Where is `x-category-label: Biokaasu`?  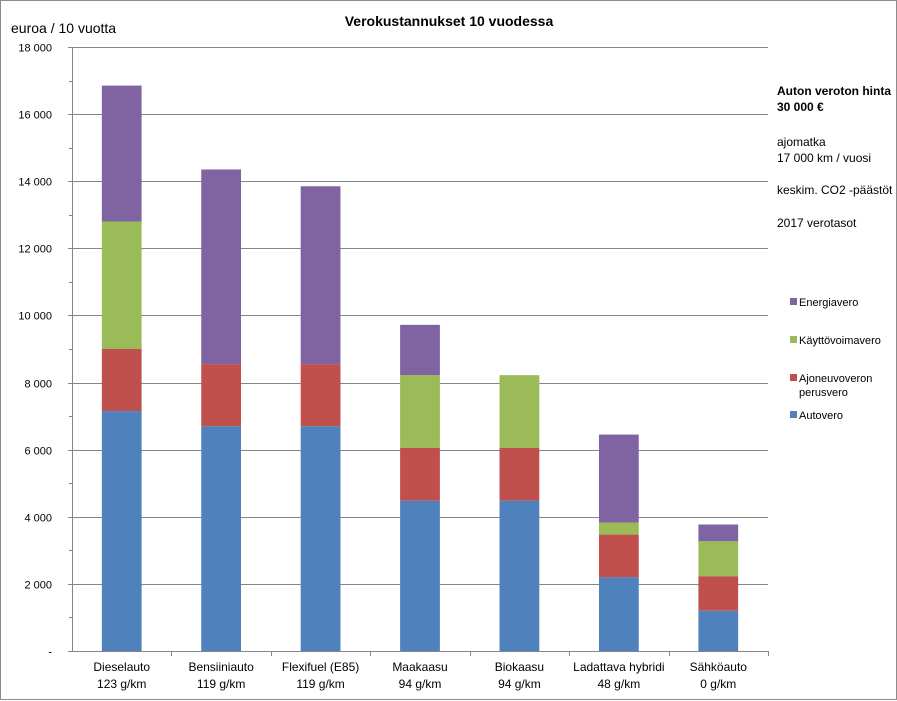 x-category-label: Biokaasu is located at coordinates (519, 667).